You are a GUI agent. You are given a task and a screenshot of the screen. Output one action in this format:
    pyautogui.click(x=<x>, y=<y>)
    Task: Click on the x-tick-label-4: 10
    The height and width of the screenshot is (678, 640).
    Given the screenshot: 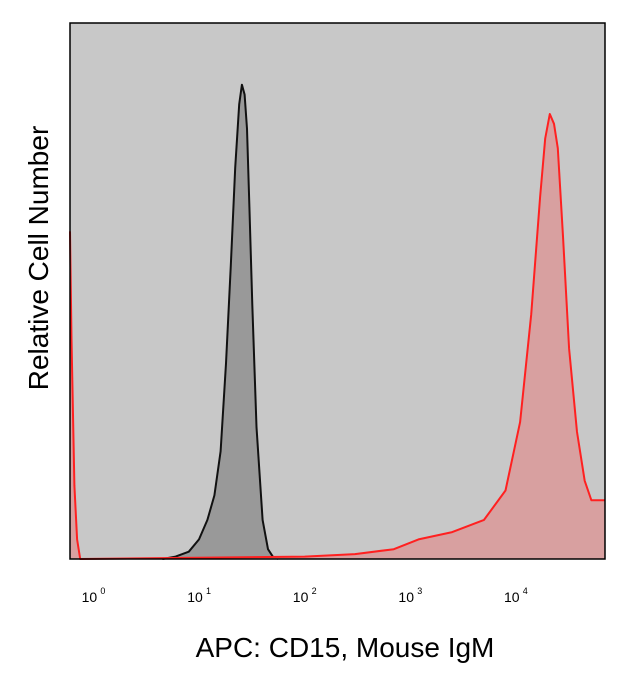 What is the action you would take?
    pyautogui.click(x=512, y=597)
    